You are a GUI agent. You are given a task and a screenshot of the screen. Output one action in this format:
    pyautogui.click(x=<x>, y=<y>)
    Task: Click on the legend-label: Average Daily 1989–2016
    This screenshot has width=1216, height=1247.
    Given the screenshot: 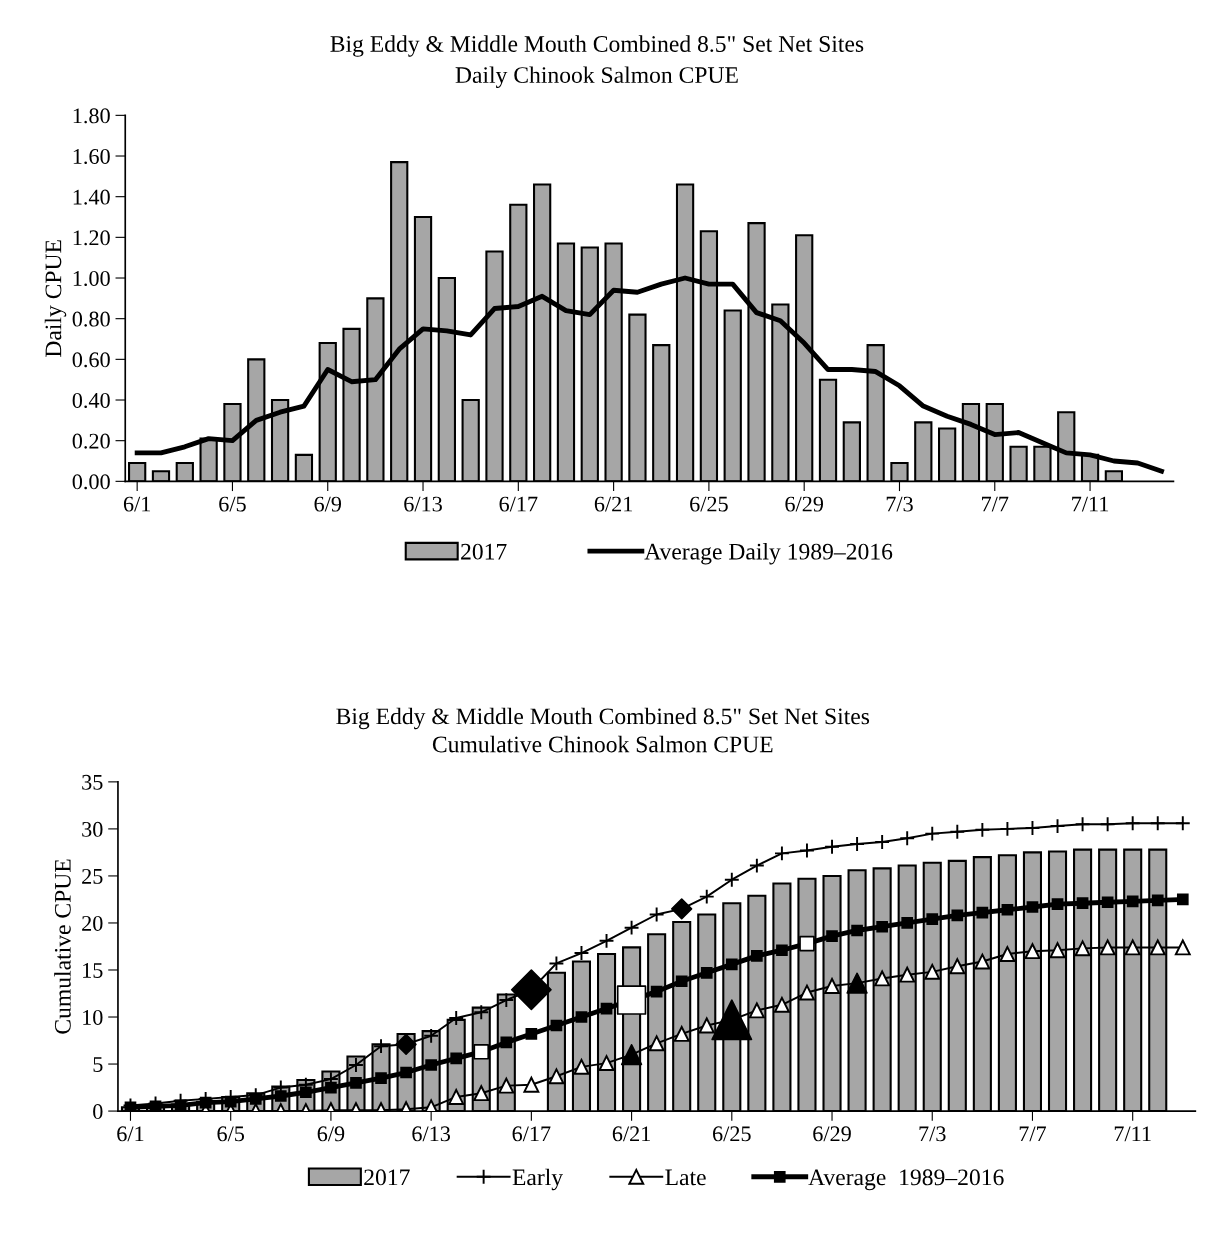 What is the action you would take?
    pyautogui.click(x=768, y=554)
    